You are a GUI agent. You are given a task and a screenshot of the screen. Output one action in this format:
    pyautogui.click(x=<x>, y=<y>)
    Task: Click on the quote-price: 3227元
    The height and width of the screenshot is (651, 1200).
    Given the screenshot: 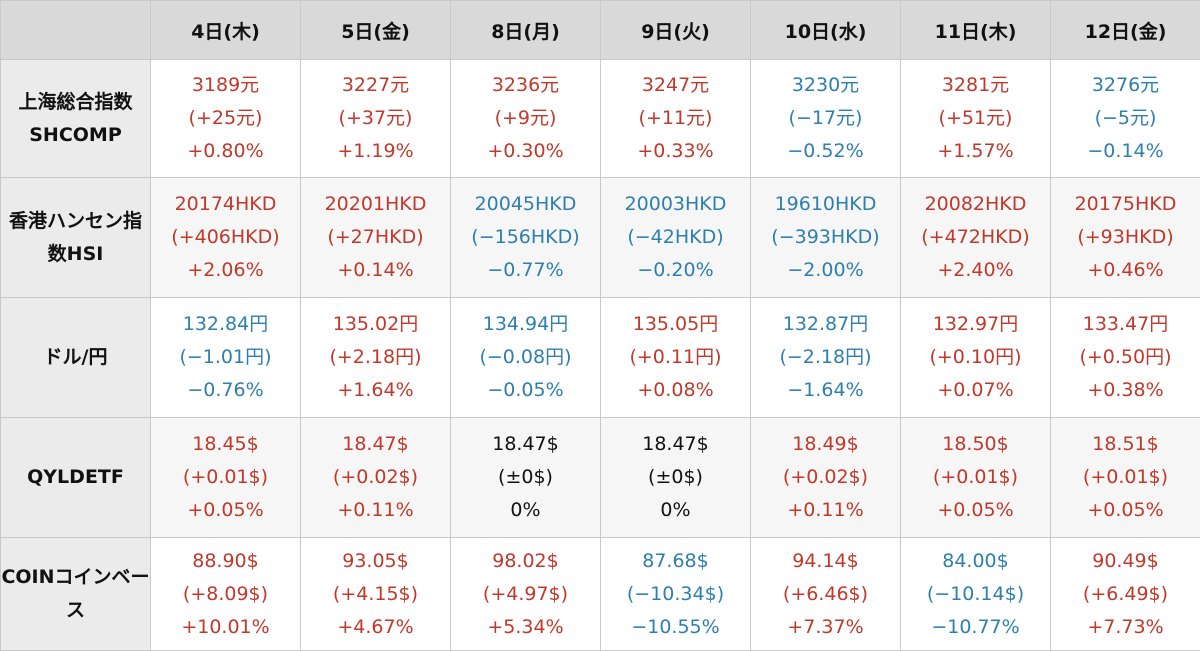 What is the action you would take?
    pyautogui.click(x=375, y=85)
    